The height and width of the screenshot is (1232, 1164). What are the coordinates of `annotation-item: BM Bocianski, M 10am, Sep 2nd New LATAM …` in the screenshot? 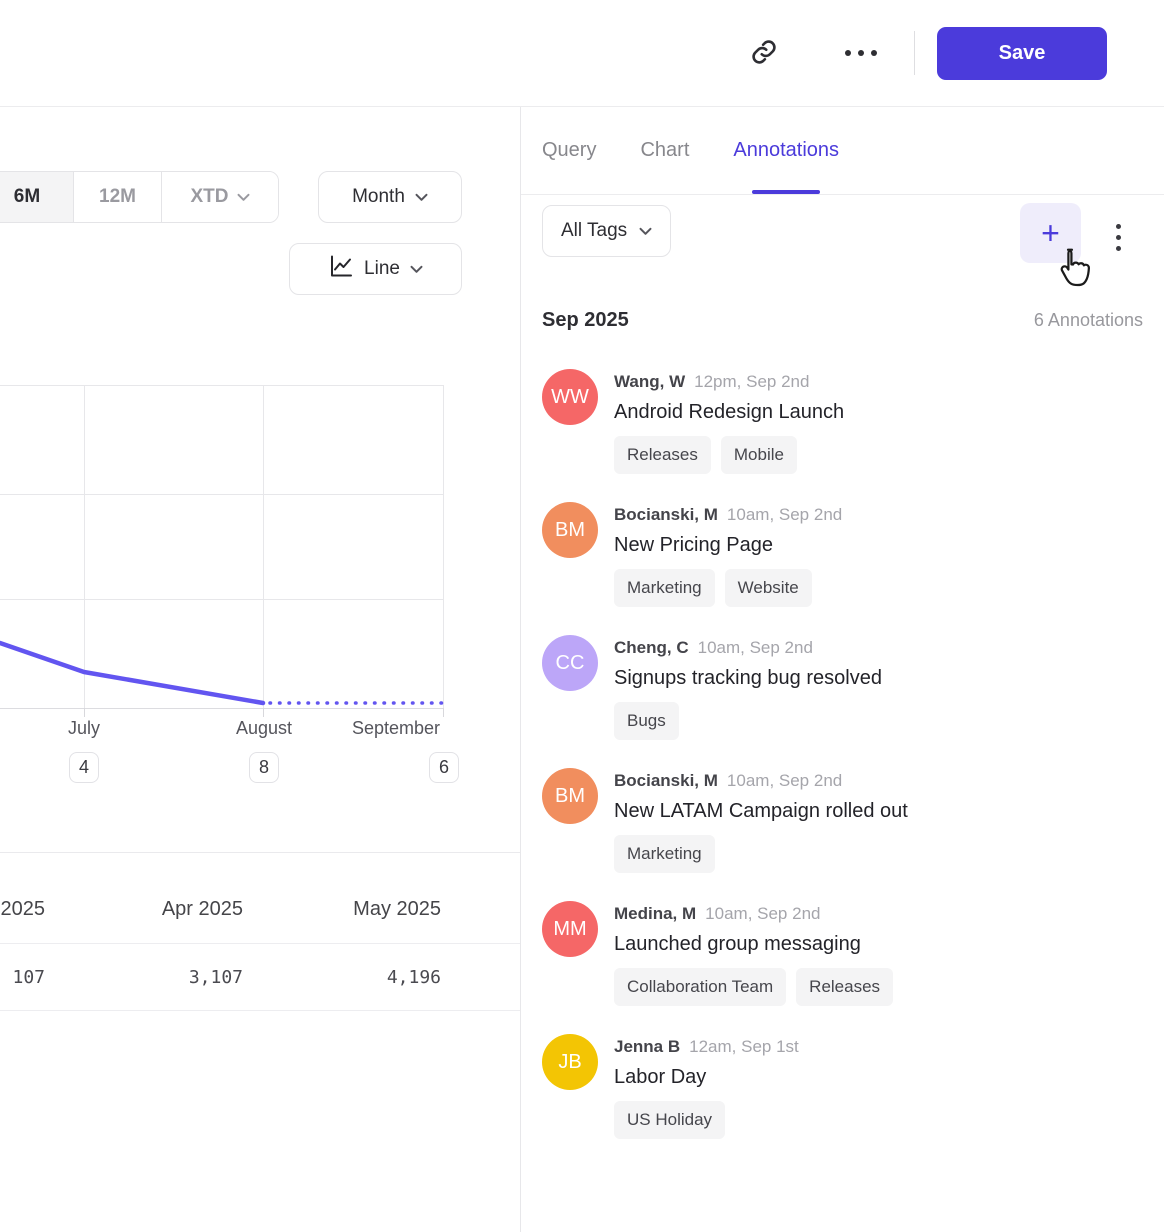 It's located at (842, 820).